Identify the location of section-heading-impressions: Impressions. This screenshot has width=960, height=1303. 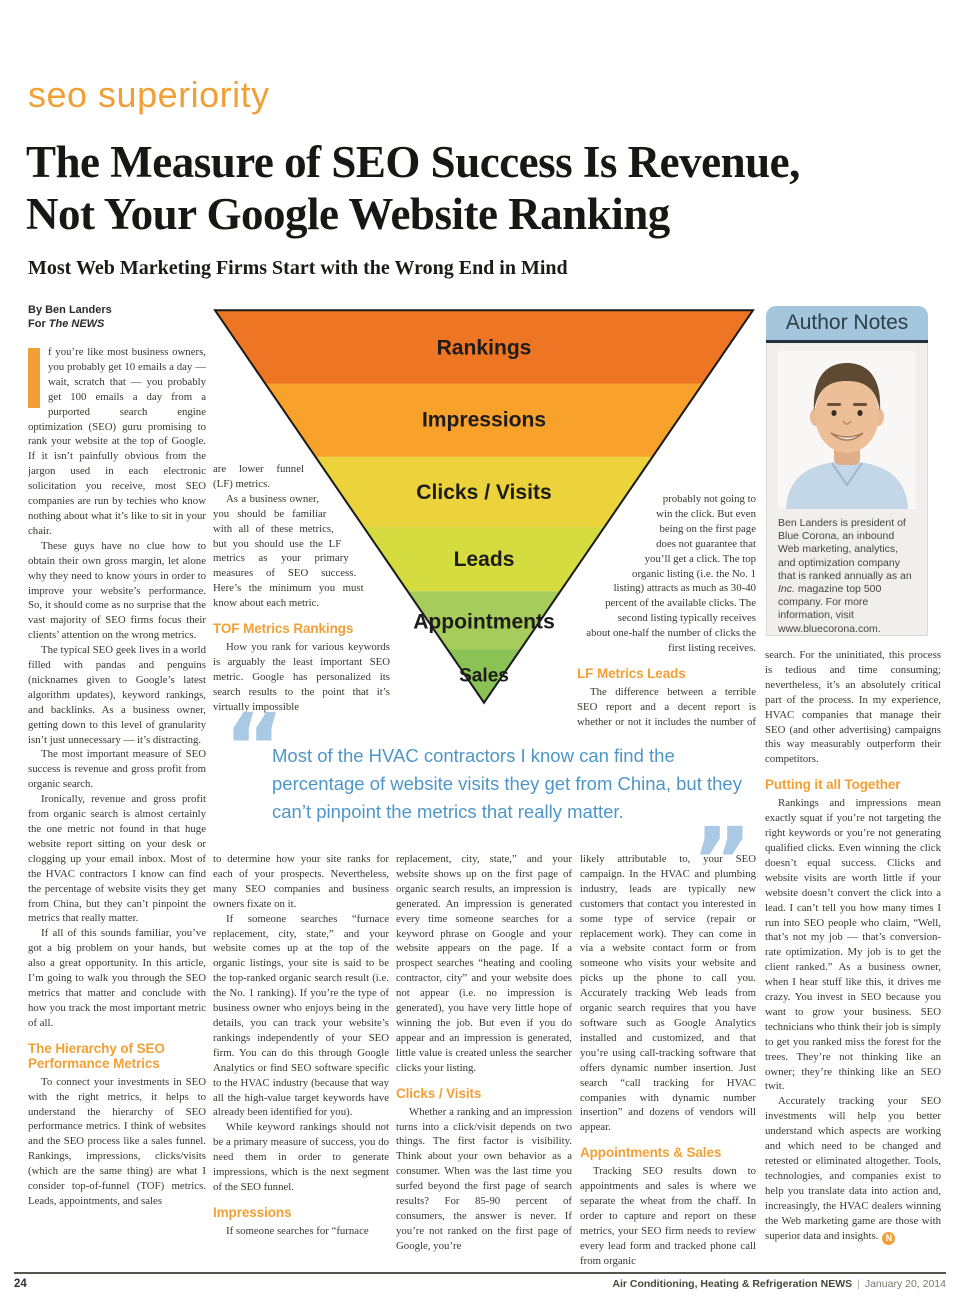
(252, 1212).